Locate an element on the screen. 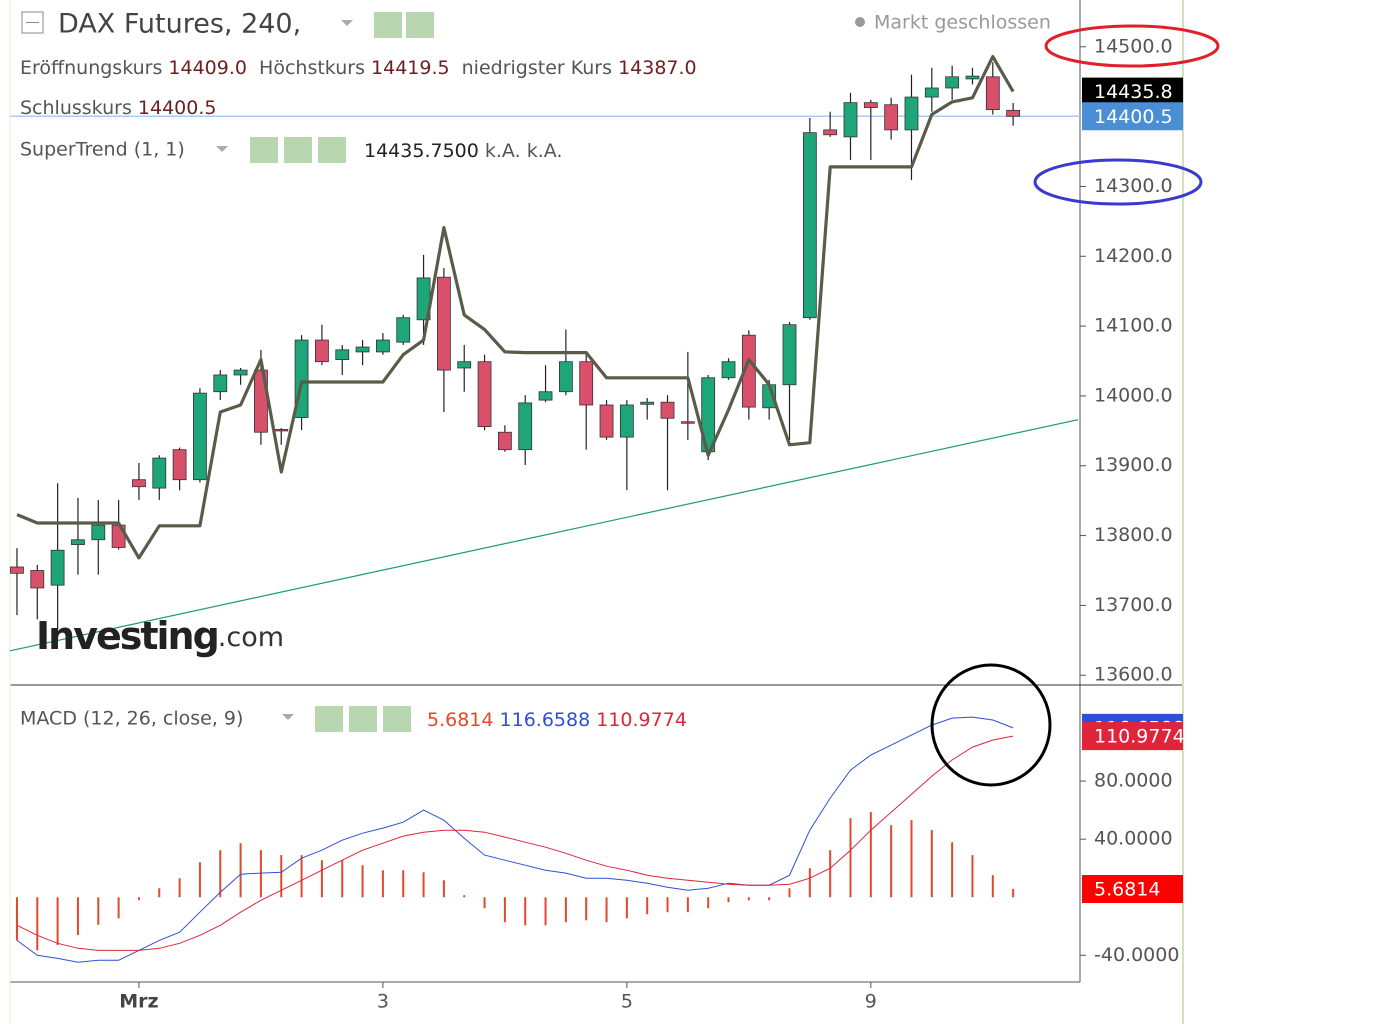 This screenshot has height=1024, width=1377. y-tick-label: 14100.0 is located at coordinates (1133, 326).